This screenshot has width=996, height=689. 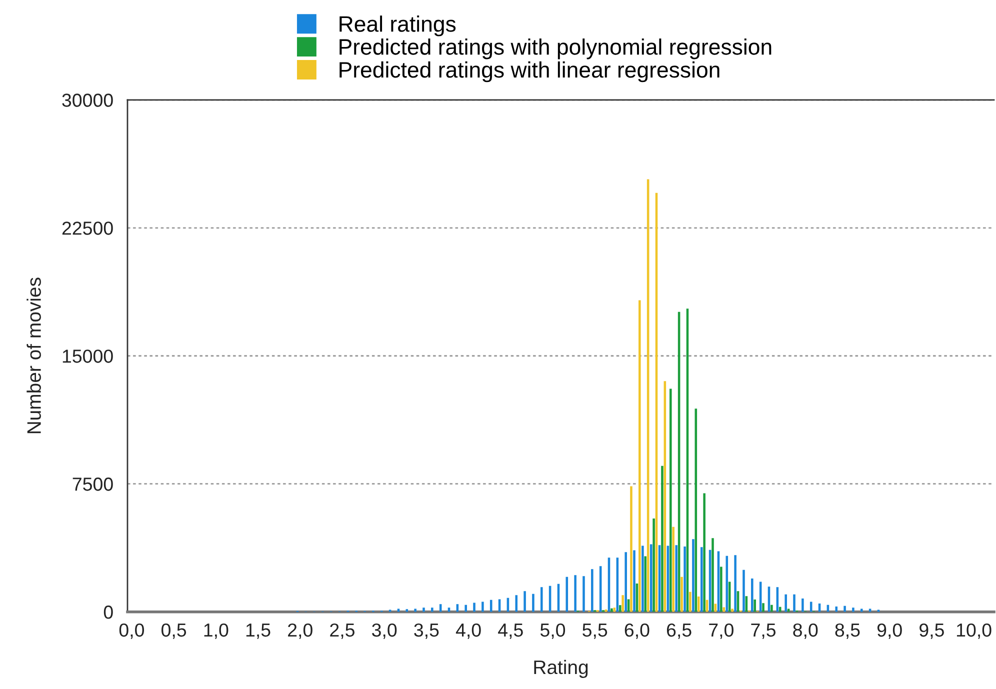 What do you see at coordinates (561, 669) in the screenshot?
I see `x-axis-title: Rating` at bounding box center [561, 669].